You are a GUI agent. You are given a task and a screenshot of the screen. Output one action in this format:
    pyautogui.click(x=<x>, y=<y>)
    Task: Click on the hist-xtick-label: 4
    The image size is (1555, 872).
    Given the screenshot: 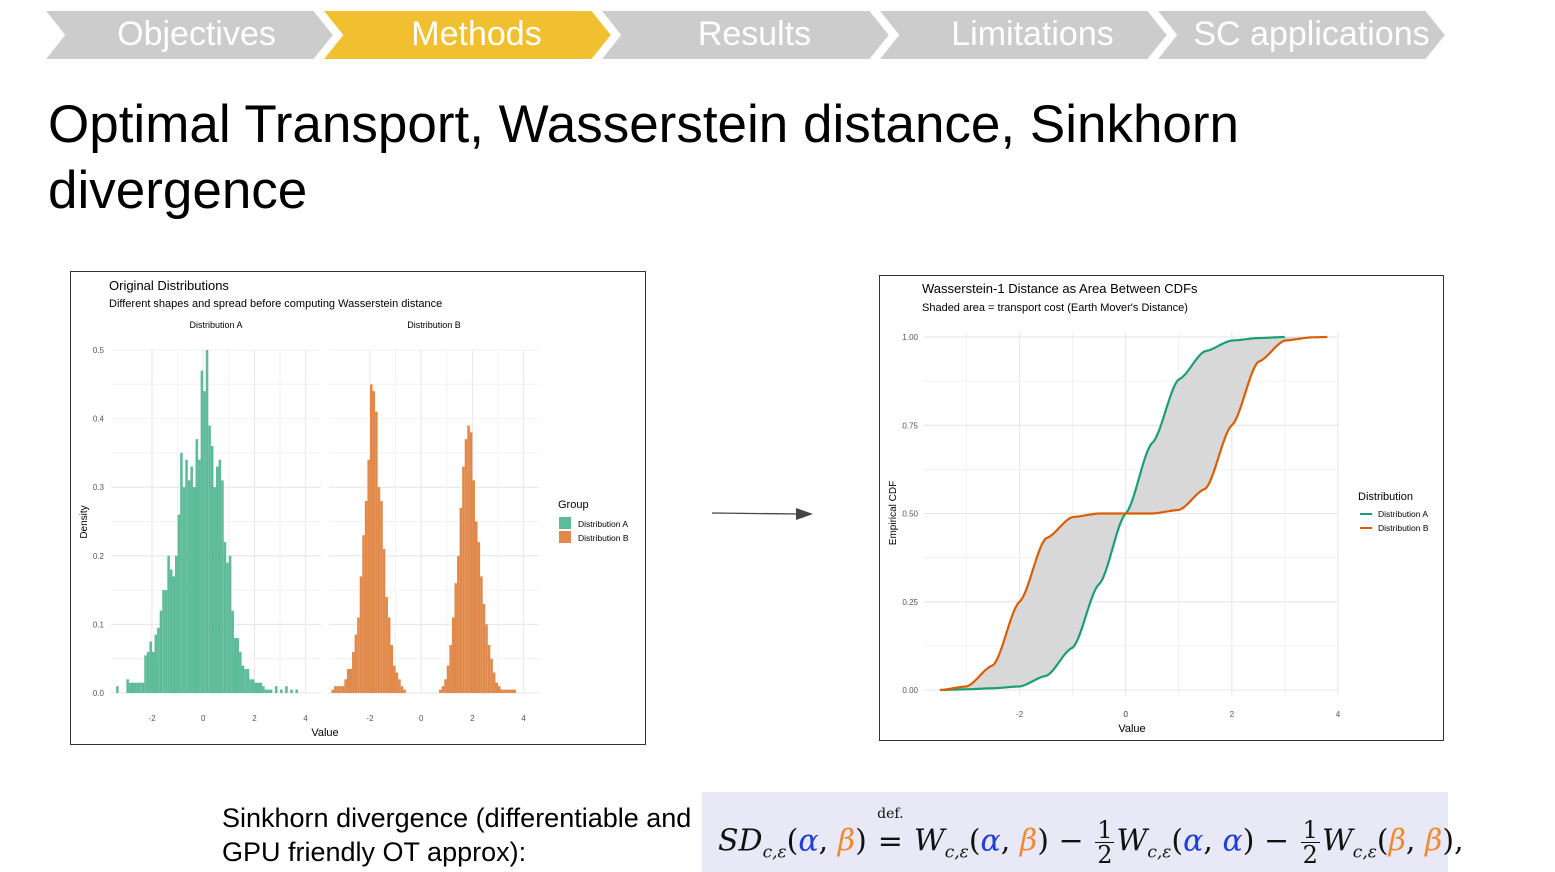 What is the action you would take?
    pyautogui.click(x=523, y=718)
    